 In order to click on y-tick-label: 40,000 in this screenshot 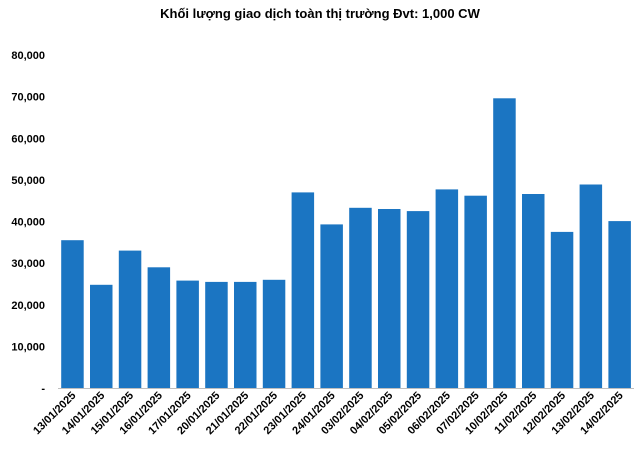, I will do `click(28, 223)`.